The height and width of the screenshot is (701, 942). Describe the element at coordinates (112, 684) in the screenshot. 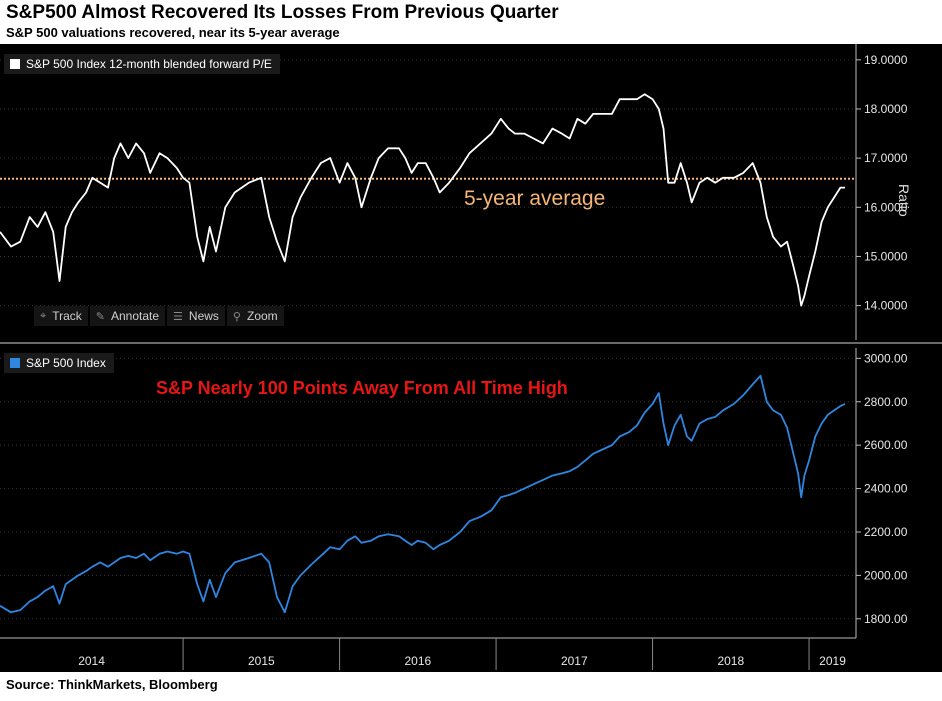

I see `source-note: Source: ThinkMarkets, Bloomberg` at that location.